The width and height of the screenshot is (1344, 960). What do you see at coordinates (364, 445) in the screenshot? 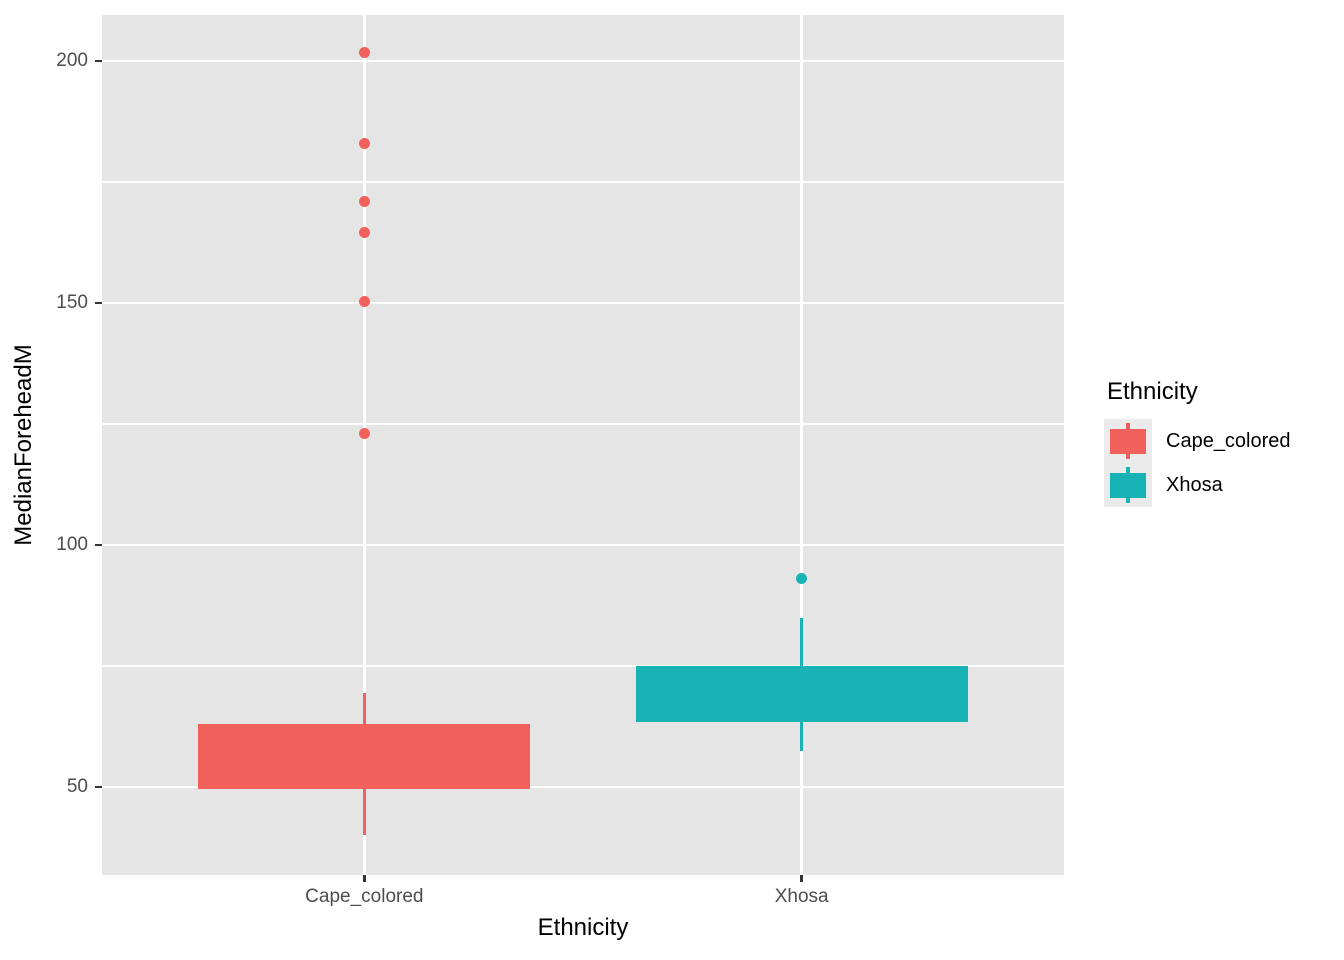
I see `gridline-major-x-Cape_colored` at bounding box center [364, 445].